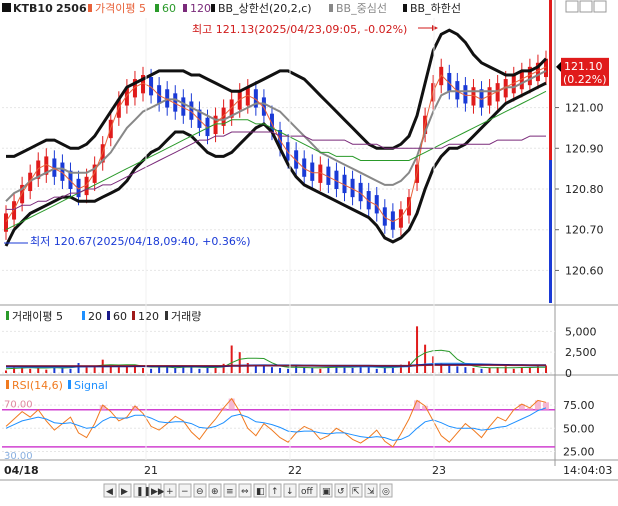 This screenshot has width=618, height=506. What do you see at coordinates (600, 6) in the screenshot?
I see `layout-icon` at bounding box center [600, 6].